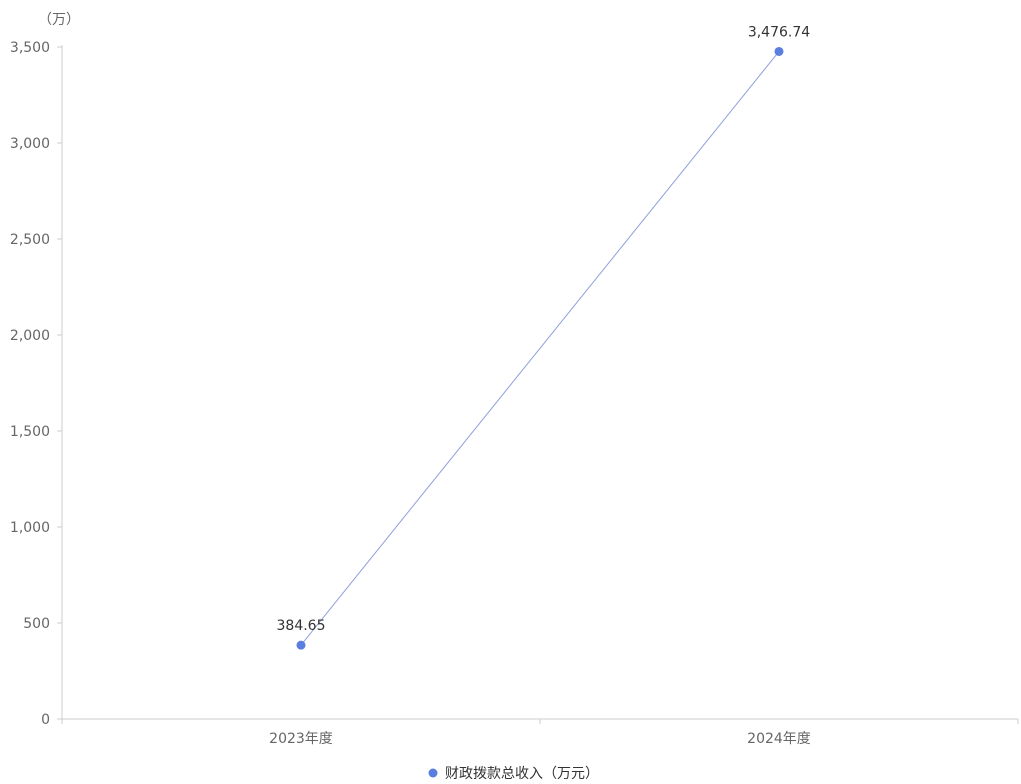  I want to click on legend-marker, so click(433, 773).